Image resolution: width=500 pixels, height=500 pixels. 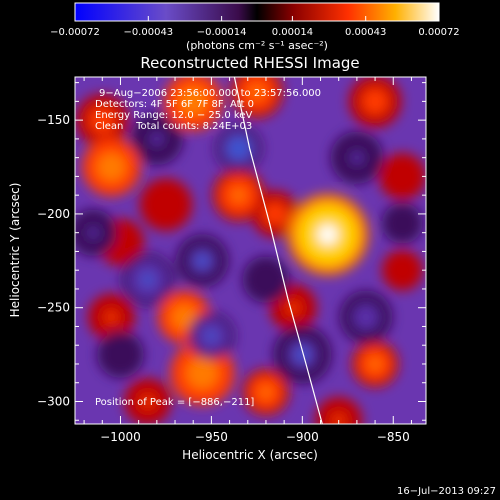 What do you see at coordinates (365, 32) in the screenshot?
I see `colorbar-tick-label: 0.00043` at bounding box center [365, 32].